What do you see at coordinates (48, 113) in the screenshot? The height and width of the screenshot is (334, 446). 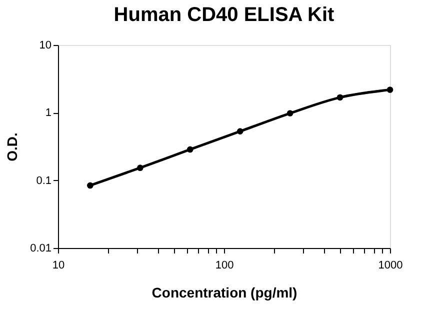 I see `y-tick-label: 1` at bounding box center [48, 113].